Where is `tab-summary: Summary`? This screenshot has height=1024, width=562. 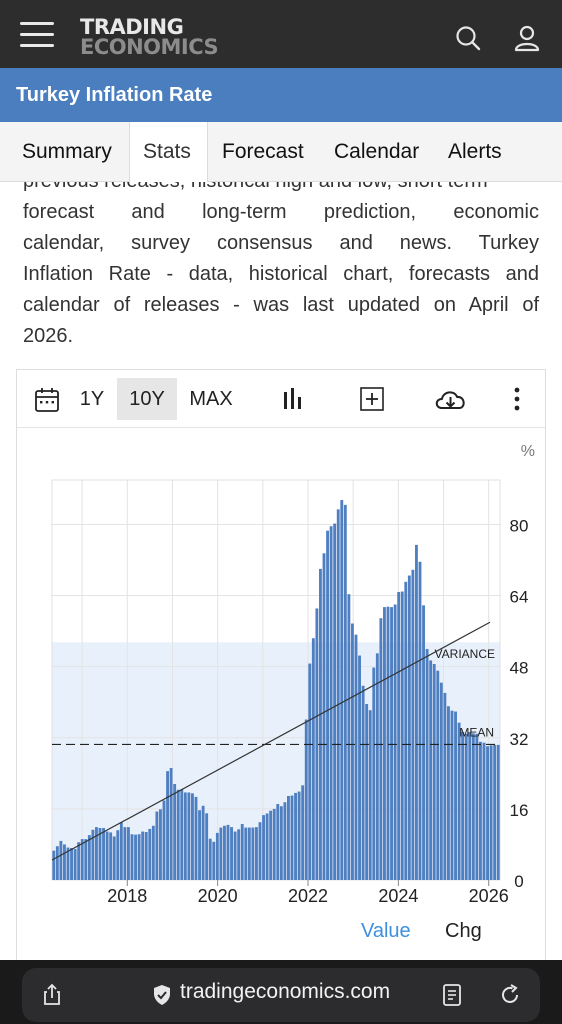 tab-summary: Summary is located at coordinates (67, 151).